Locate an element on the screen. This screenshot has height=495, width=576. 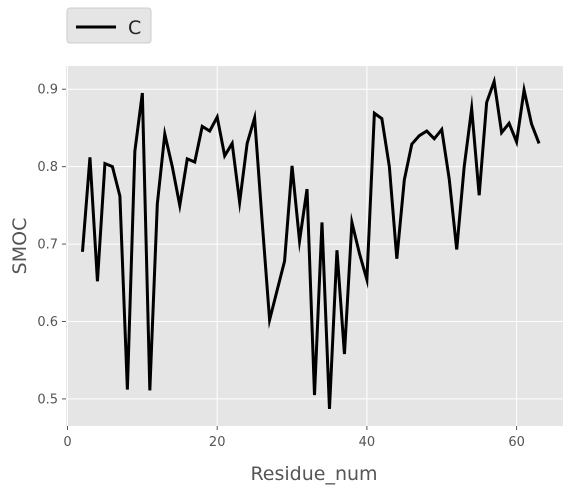
y-tick-label: 0.7 is located at coordinates (47, 245).